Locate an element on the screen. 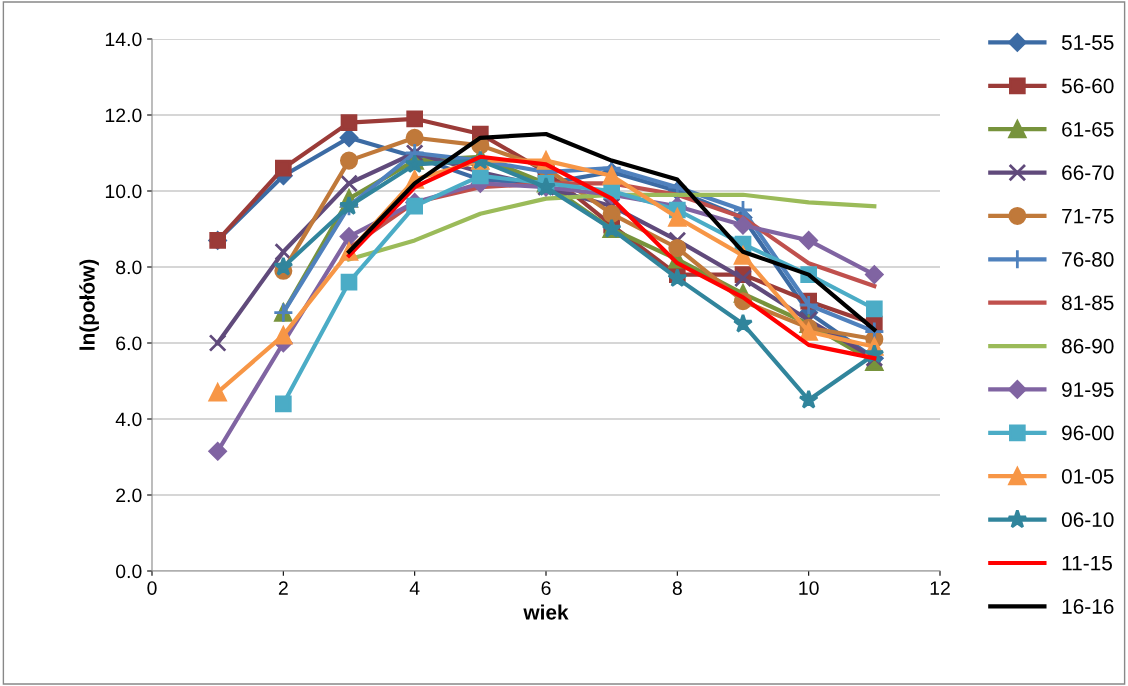  x-tick-label: 2 is located at coordinates (283, 588).